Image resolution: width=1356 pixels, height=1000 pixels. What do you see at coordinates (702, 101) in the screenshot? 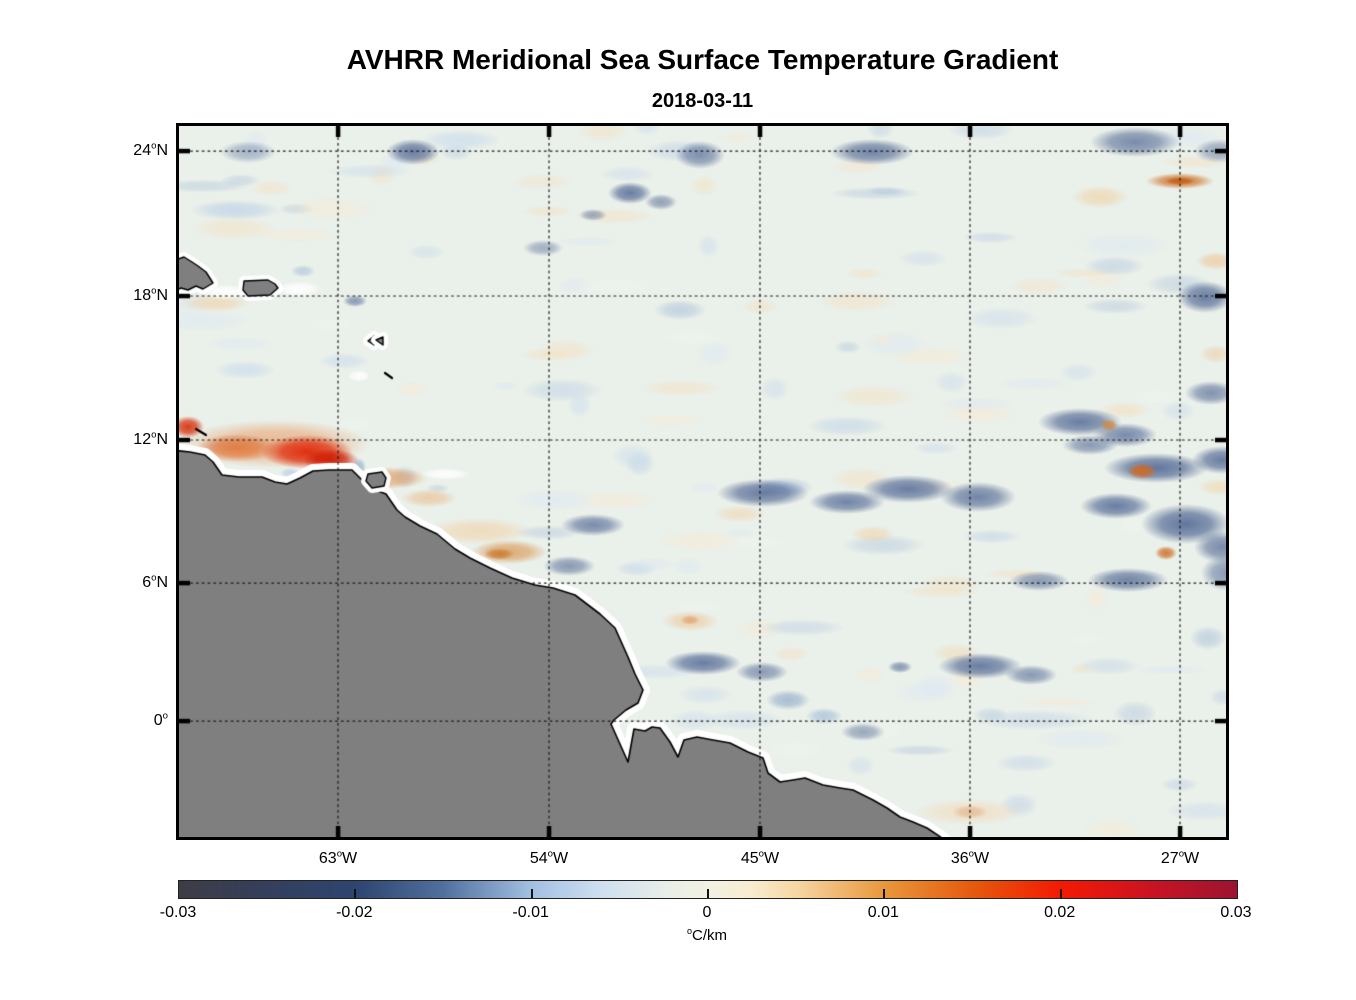
I see `chart-date-subtitle: 2018-03-11` at bounding box center [702, 101].